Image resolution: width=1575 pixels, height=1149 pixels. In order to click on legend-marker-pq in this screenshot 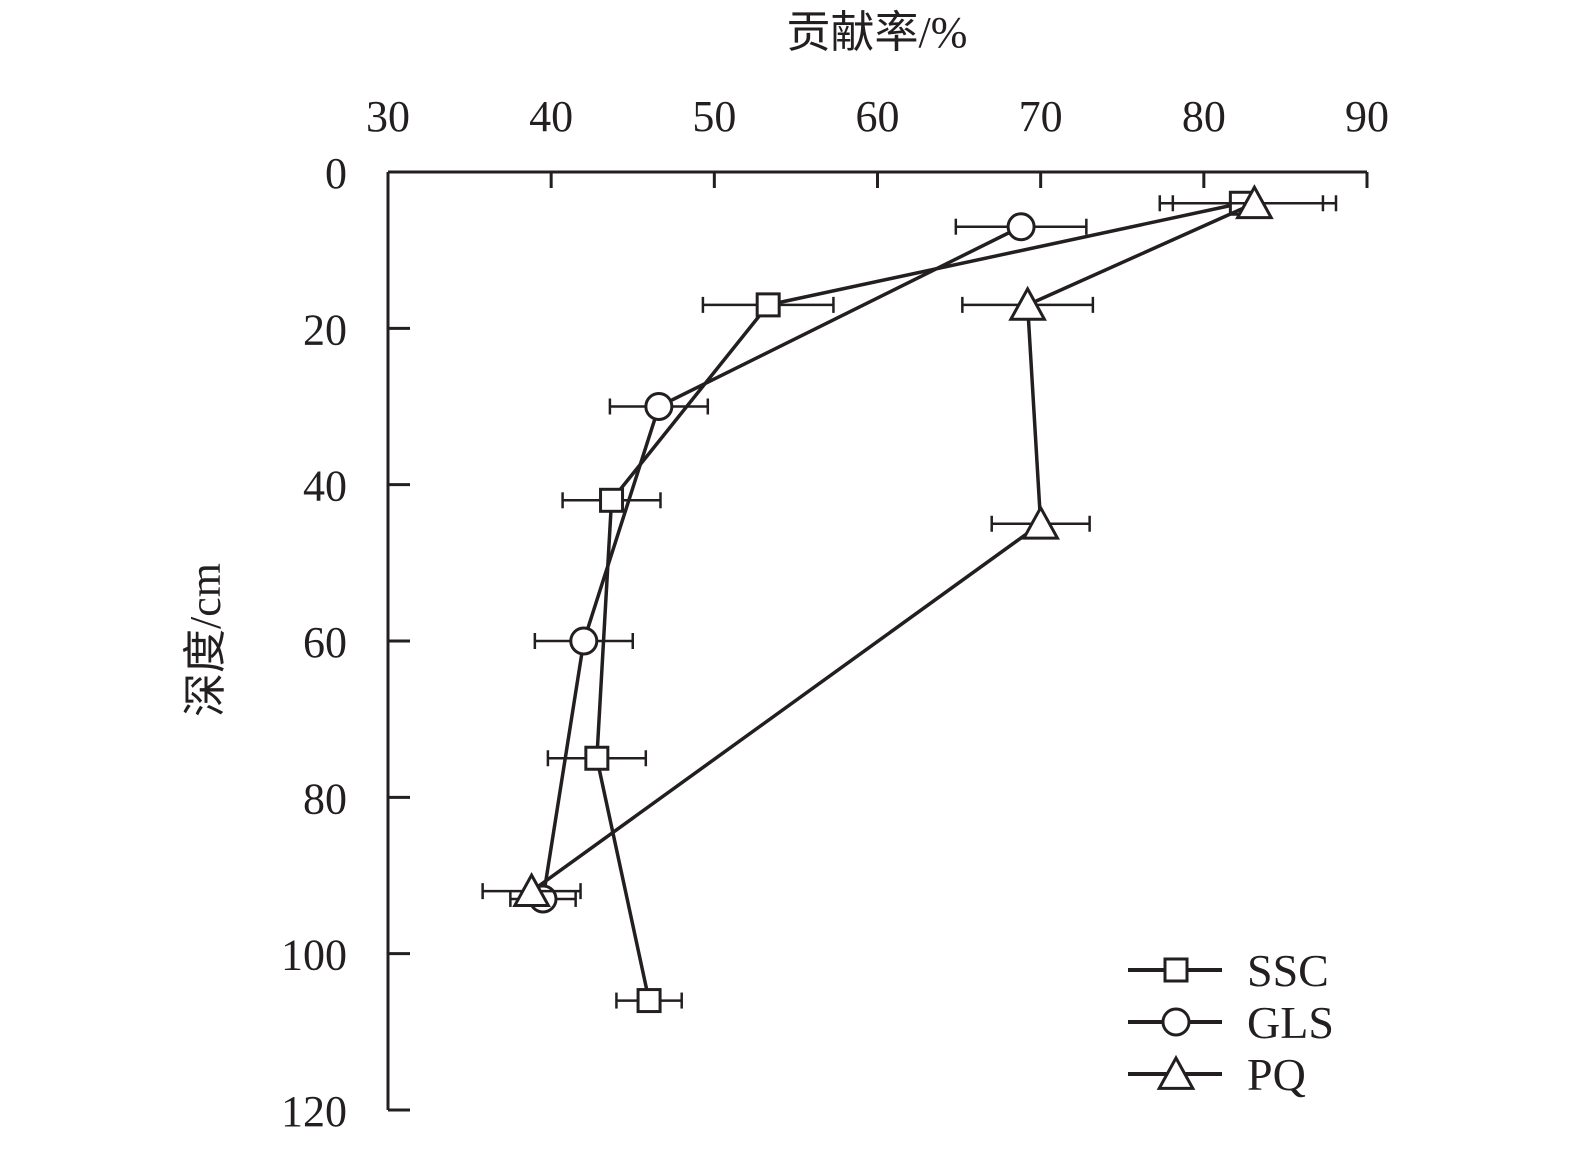, I will do `click(1176, 1072)`.